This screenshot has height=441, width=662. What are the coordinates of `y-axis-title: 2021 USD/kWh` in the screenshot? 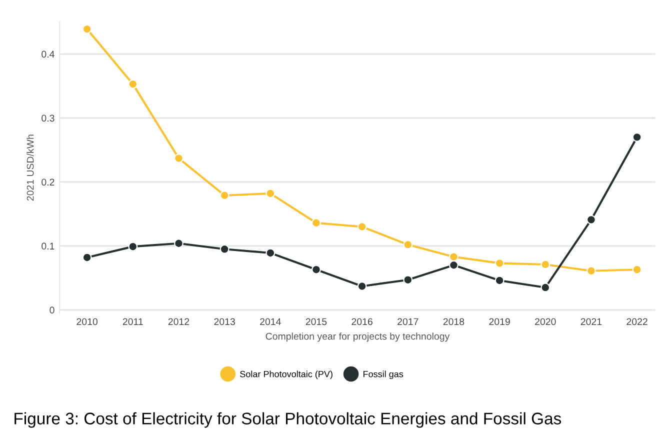 It's located at (30, 167).